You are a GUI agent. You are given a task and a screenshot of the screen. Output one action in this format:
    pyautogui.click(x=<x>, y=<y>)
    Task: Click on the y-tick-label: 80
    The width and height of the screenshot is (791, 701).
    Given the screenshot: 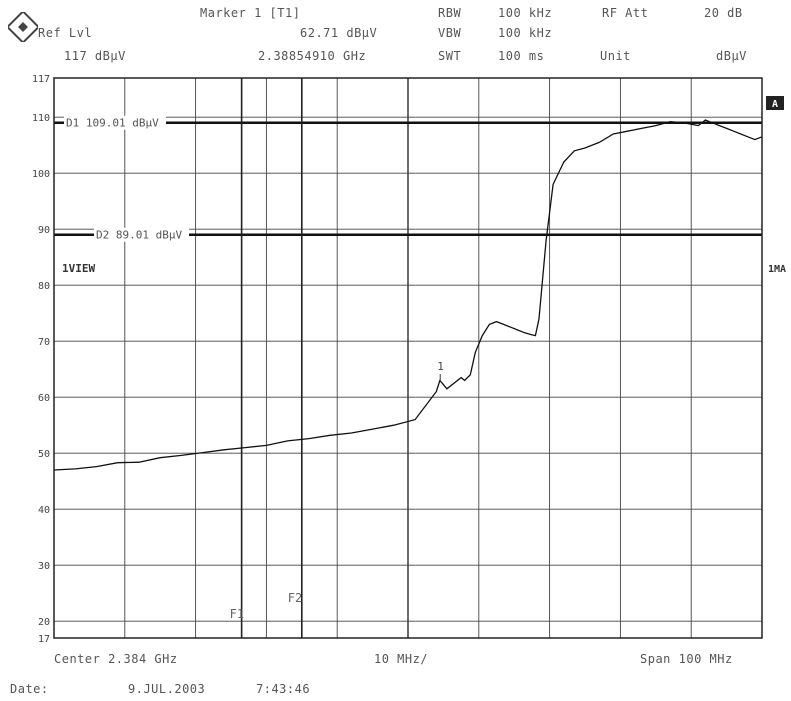 What is the action you would take?
    pyautogui.click(x=44, y=286)
    